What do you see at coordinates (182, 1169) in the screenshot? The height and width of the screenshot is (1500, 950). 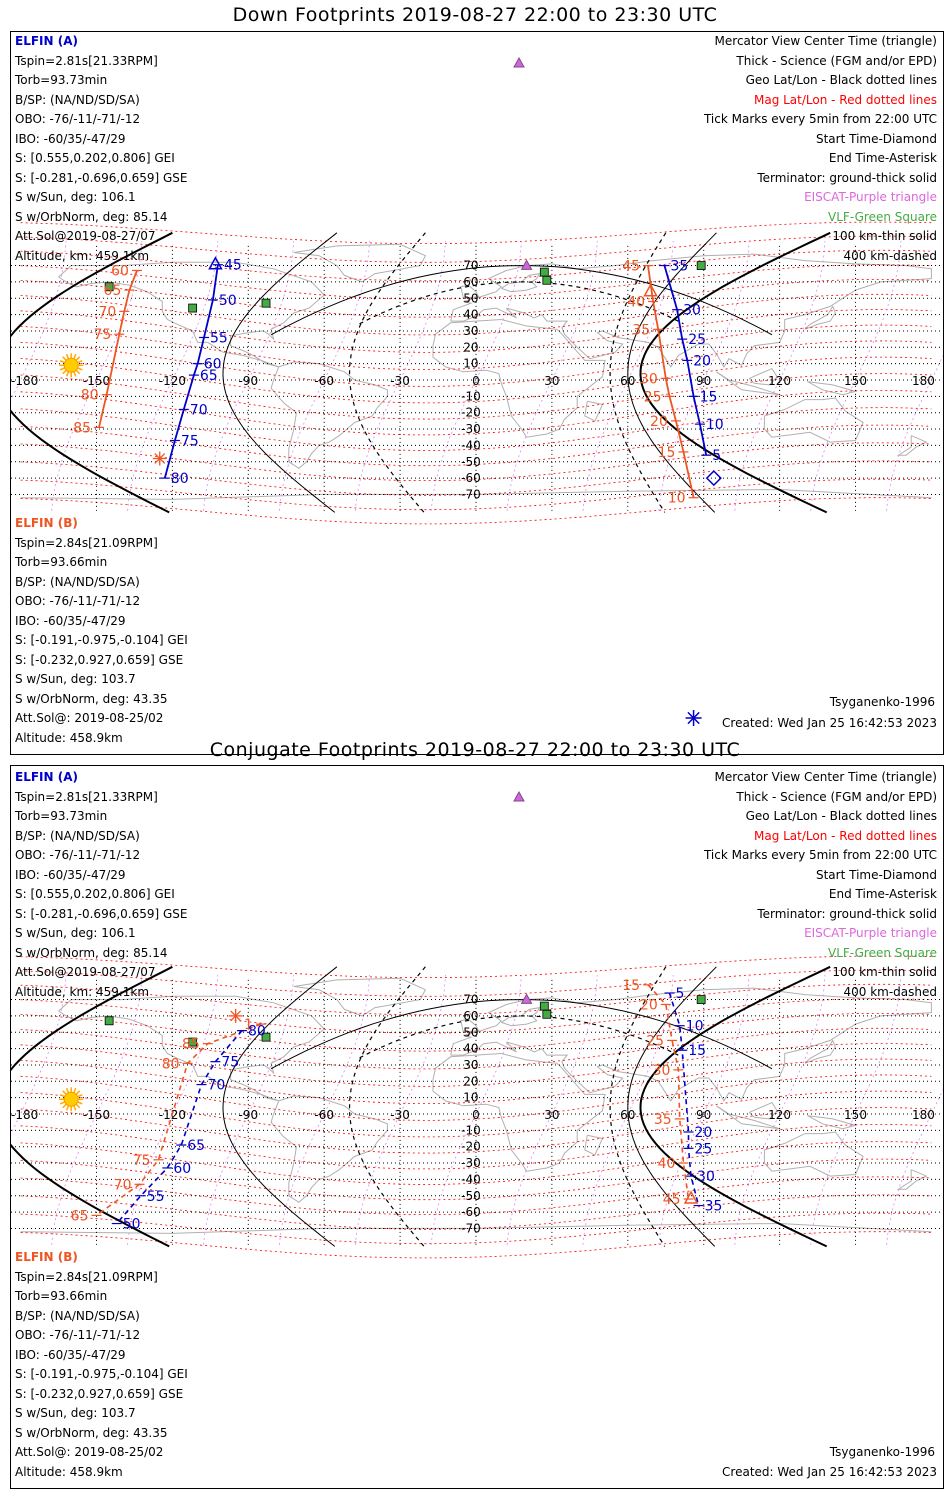 I see `track-time-label: 60` at bounding box center [182, 1169].